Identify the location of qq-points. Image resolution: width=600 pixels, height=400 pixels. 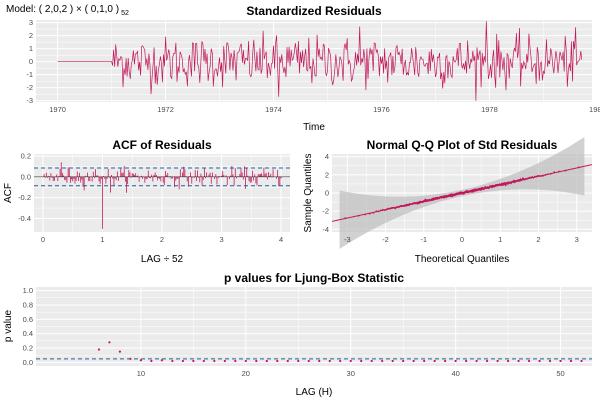
(462, 193).